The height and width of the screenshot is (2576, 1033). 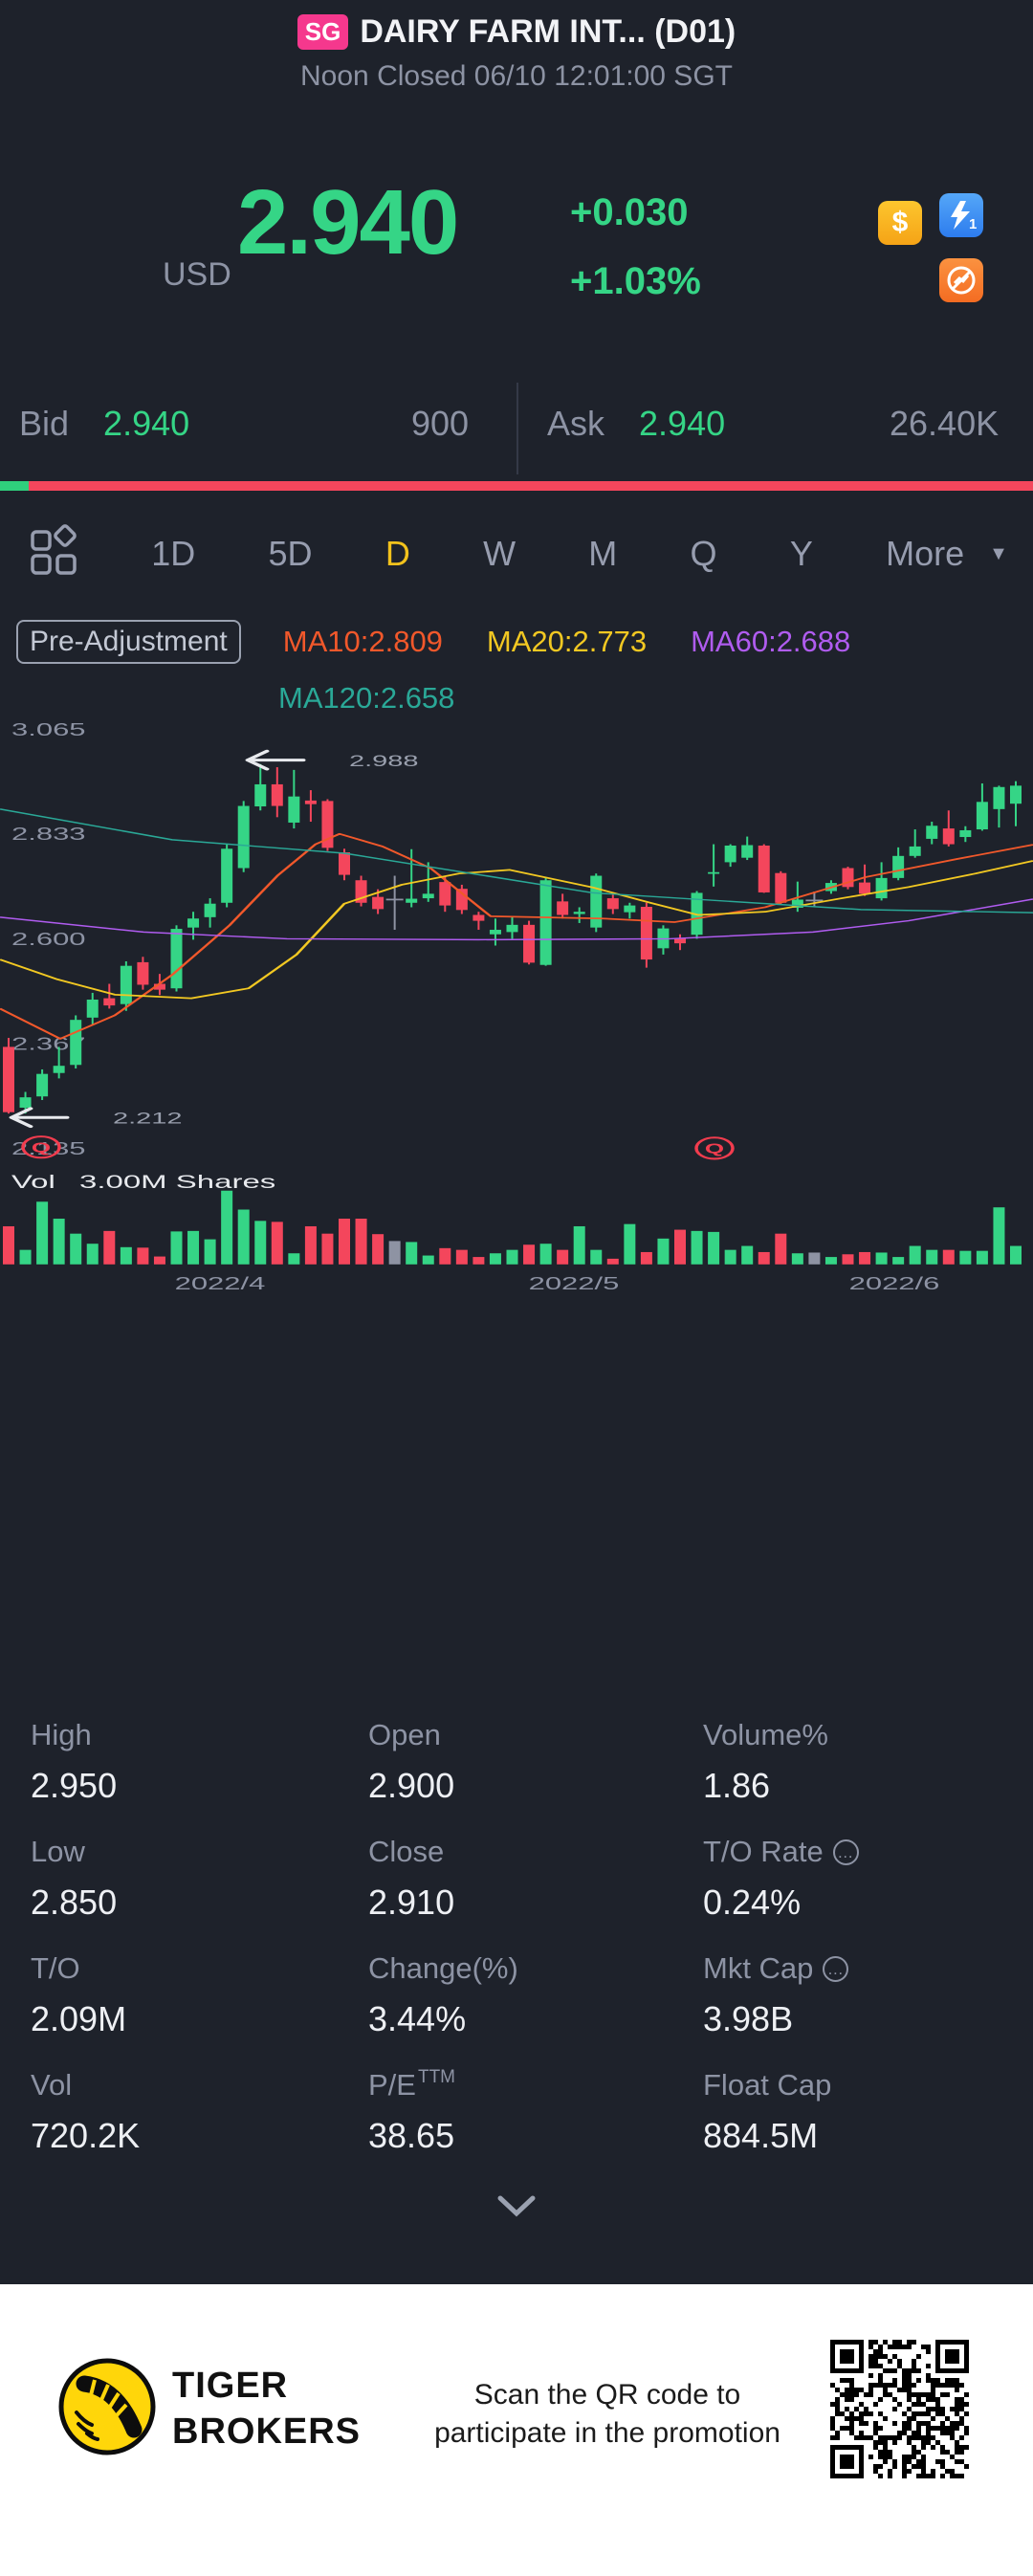 What do you see at coordinates (852, 1893) in the screenshot?
I see `stat-t-o-rate: T/O Rate … 0.24%` at bounding box center [852, 1893].